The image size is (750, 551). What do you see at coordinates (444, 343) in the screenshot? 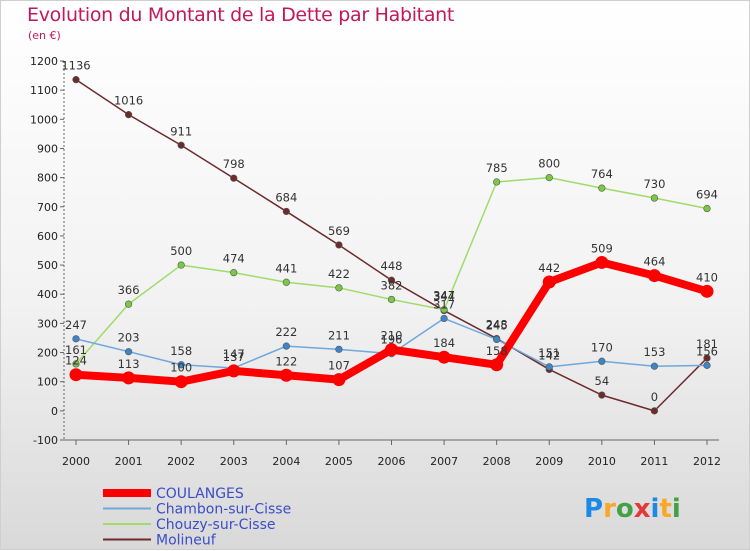
I see `data-label: 184` at bounding box center [444, 343].